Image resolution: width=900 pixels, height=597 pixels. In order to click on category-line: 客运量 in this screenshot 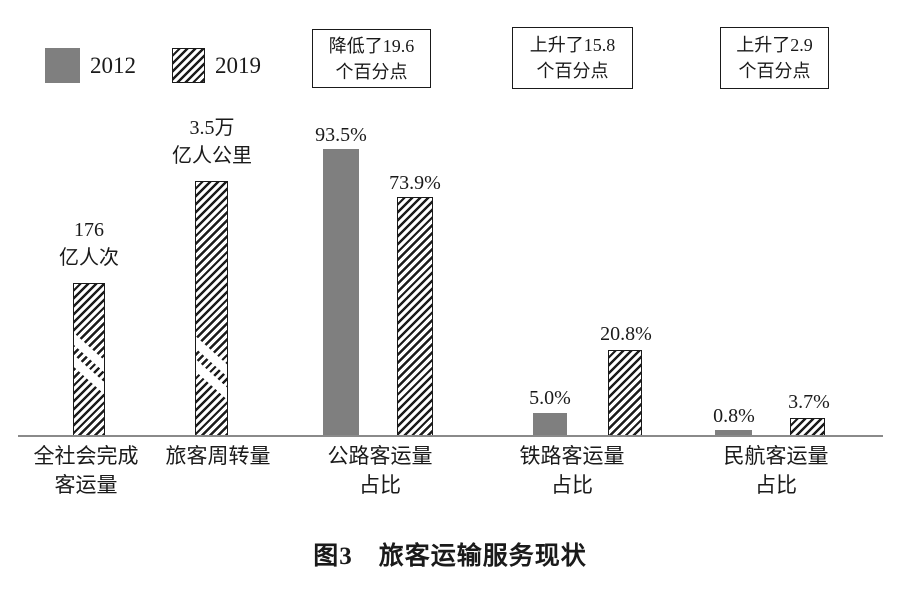, I will do `click(86, 485)`.